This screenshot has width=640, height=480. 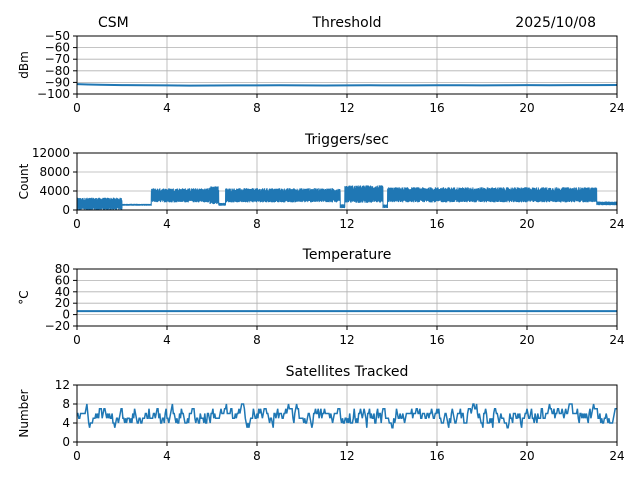 I want to click on y-tick-label: −20, so click(x=57, y=326).